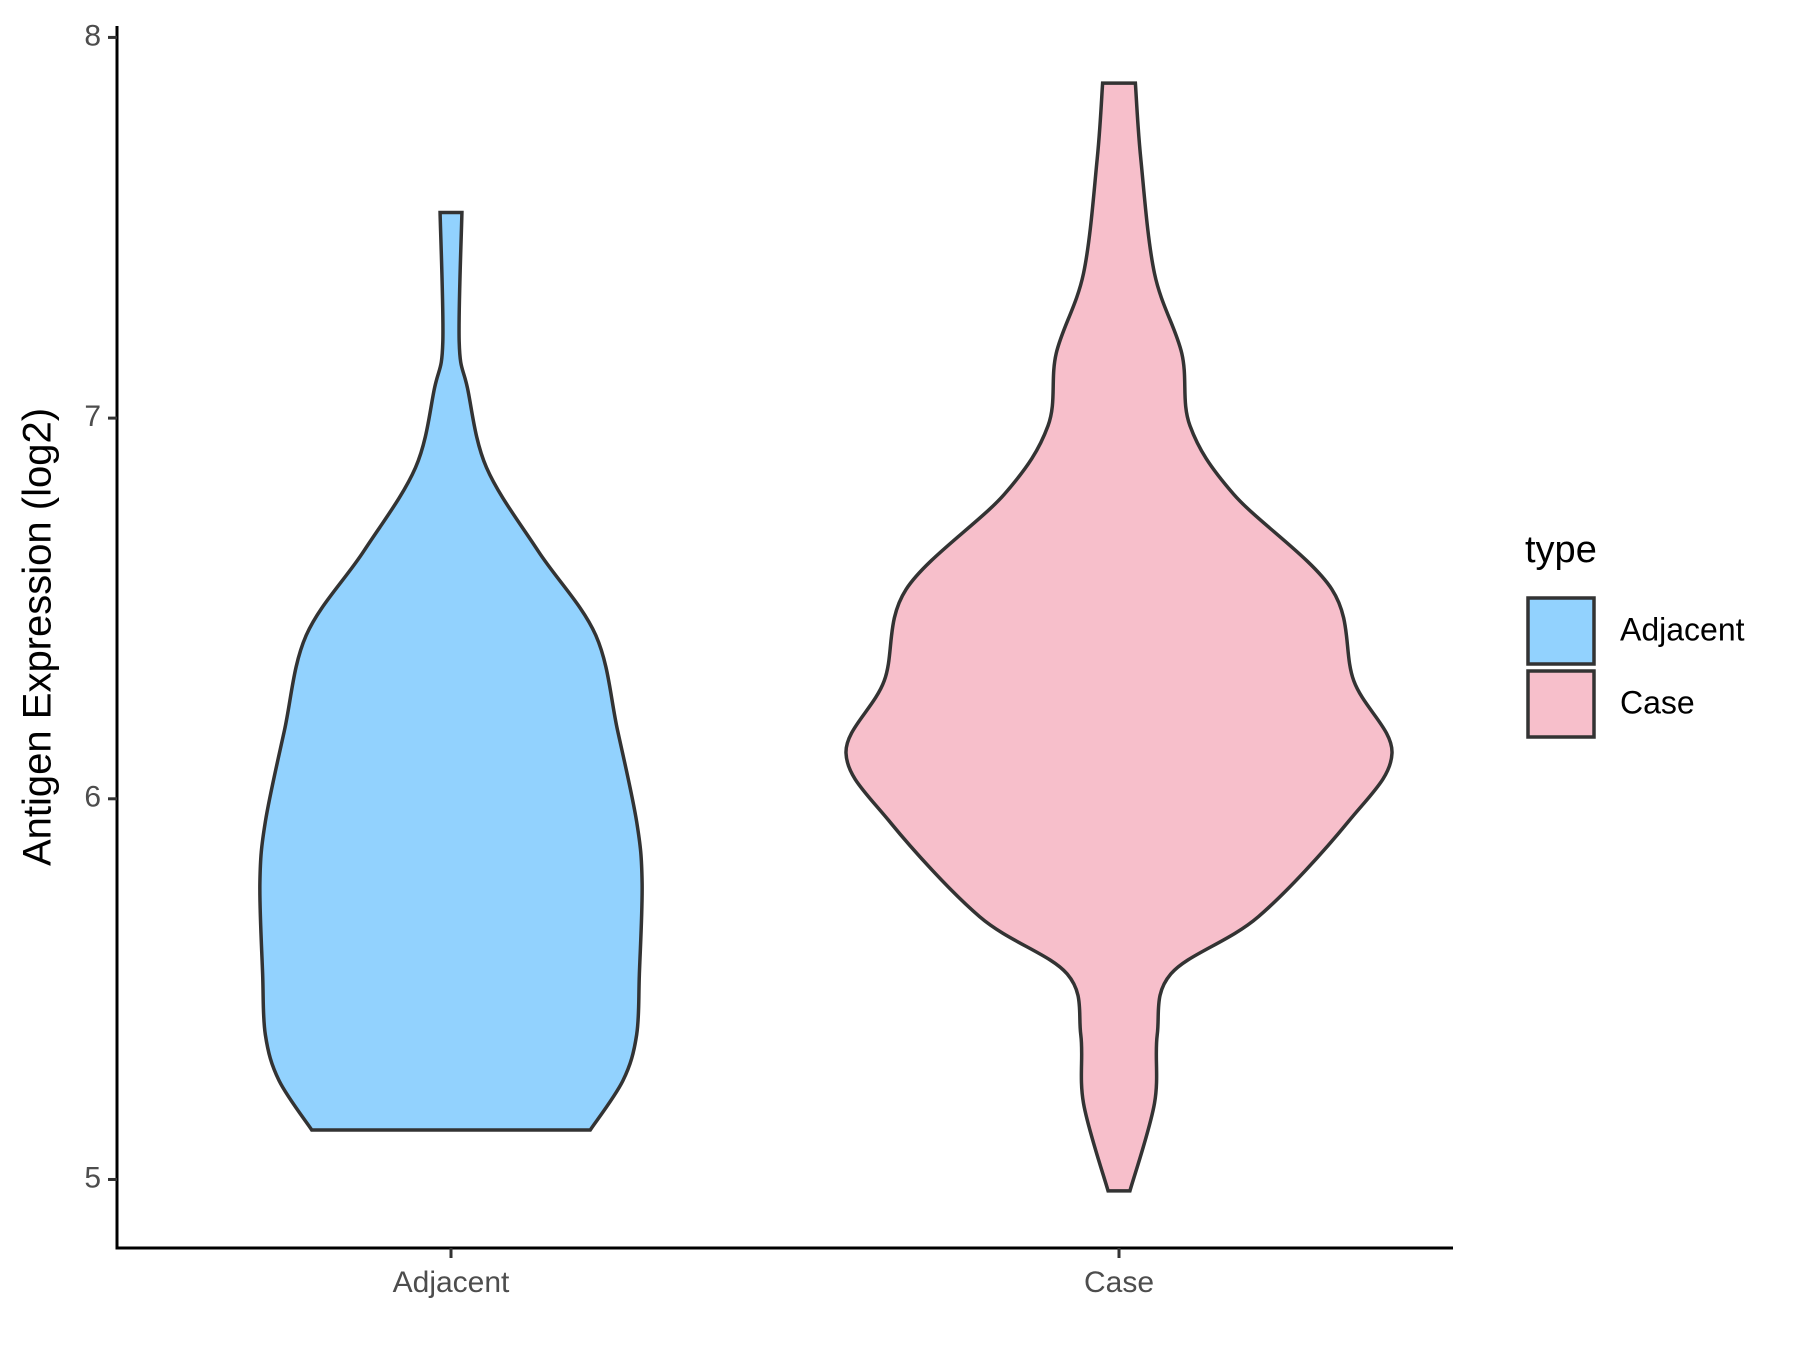  What do you see at coordinates (451, 1282) in the screenshot?
I see `x-tick-label: Adjacent` at bounding box center [451, 1282].